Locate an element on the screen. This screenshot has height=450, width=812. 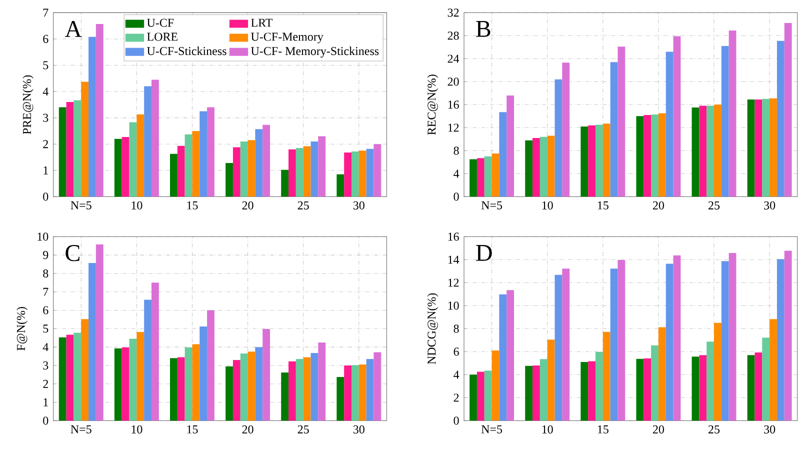
y-tick-label: 14 is located at coordinates (454, 260).